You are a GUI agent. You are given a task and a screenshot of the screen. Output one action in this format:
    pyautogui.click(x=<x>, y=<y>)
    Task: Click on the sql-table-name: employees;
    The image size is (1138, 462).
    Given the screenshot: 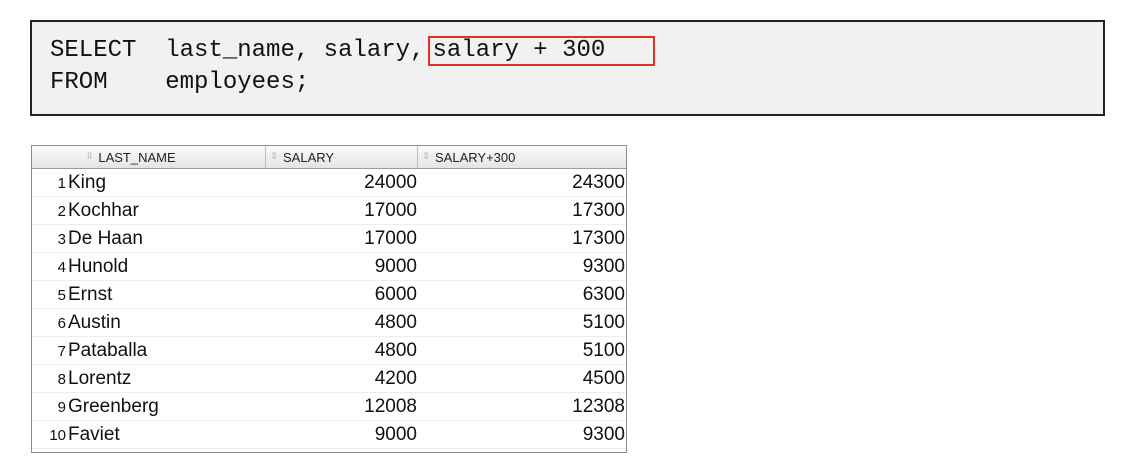 What is the action you would take?
    pyautogui.click(x=237, y=82)
    